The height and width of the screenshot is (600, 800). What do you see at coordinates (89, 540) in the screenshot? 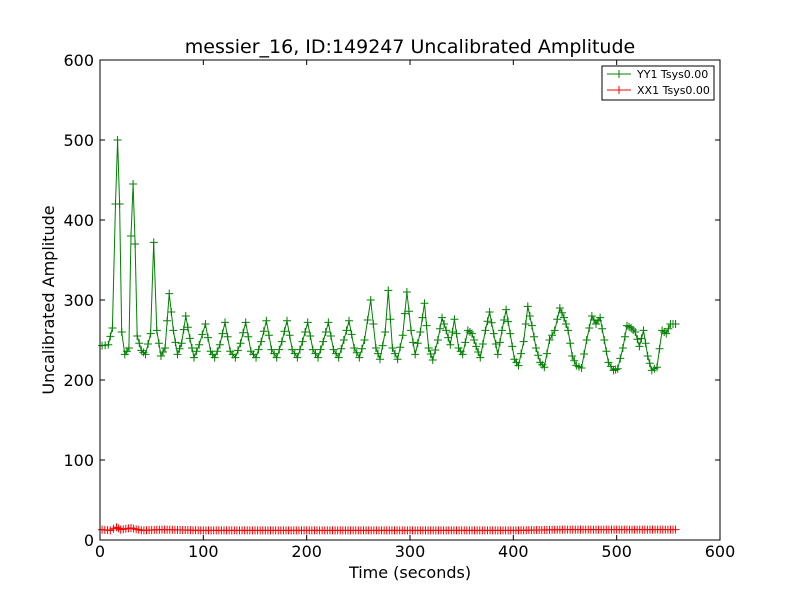
I see `y-tick-label: 0` at bounding box center [89, 540].